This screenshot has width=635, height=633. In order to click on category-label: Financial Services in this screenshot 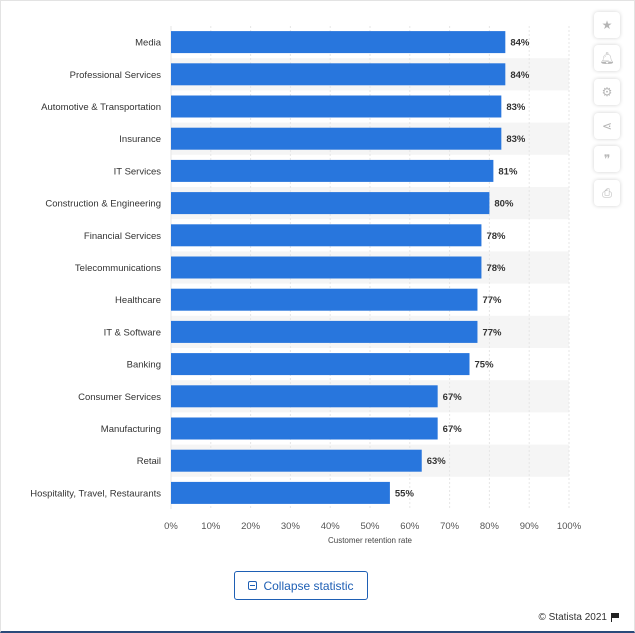, I will do `click(122, 236)`.